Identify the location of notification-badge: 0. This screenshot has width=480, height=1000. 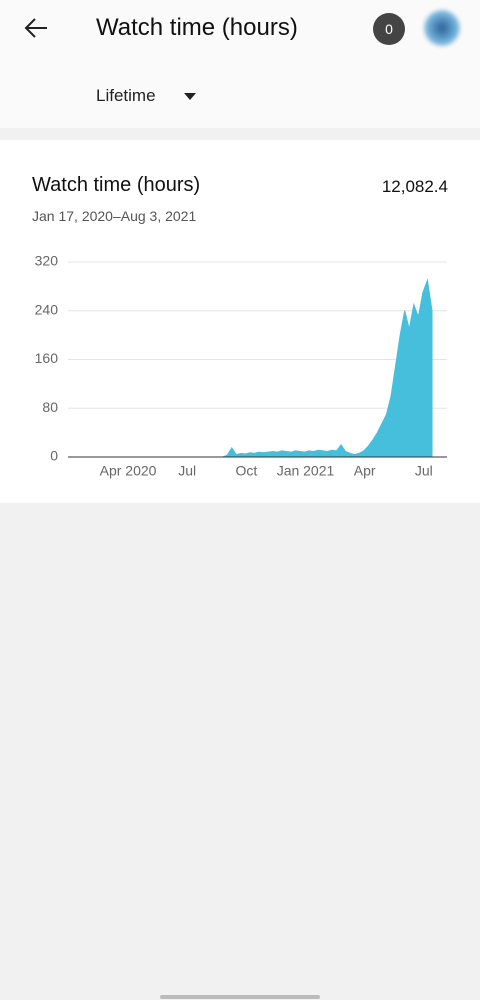
(389, 29).